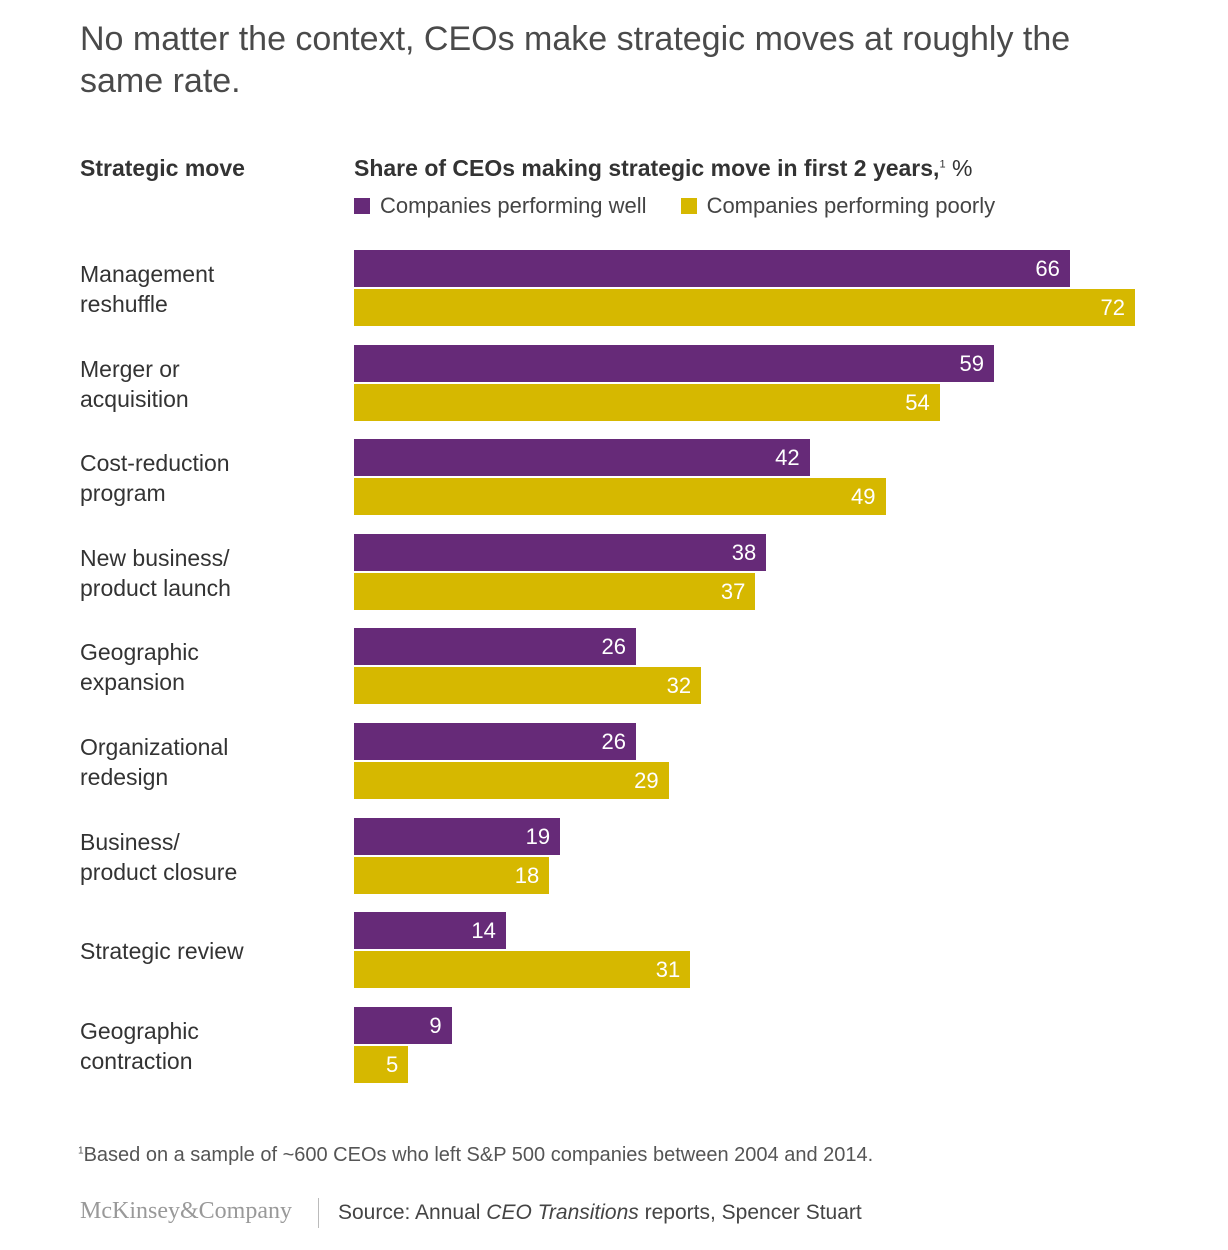 The width and height of the screenshot is (1228, 1250). I want to click on category-label-text: Organizational redesign, so click(154, 762).